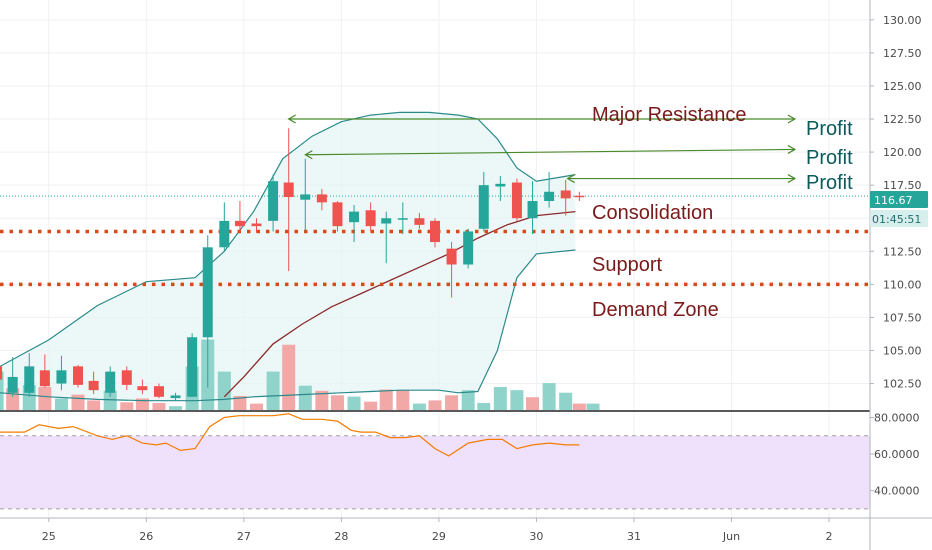 Image resolution: width=932 pixels, height=550 pixels. Describe the element at coordinates (829, 183) in the screenshot. I see `annotation-profit-3: Profit` at that location.